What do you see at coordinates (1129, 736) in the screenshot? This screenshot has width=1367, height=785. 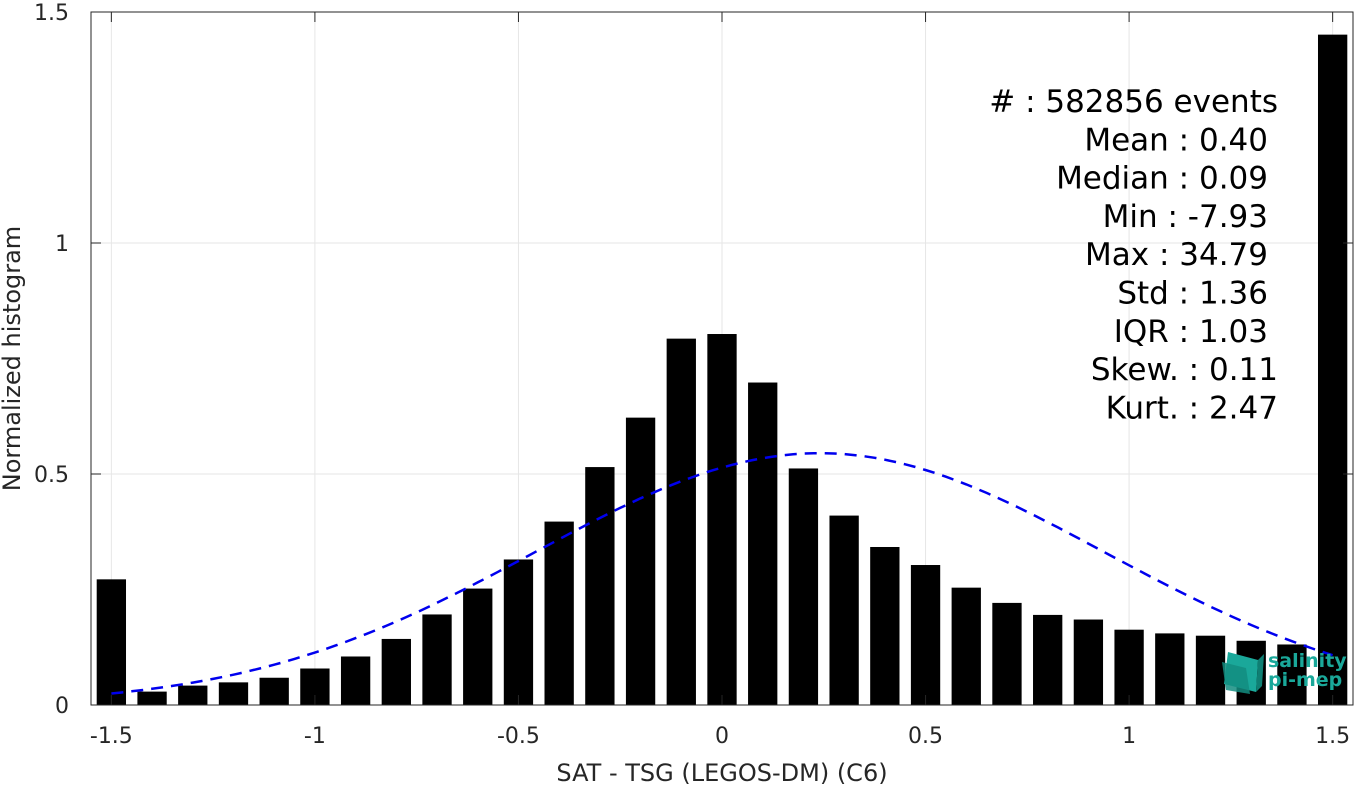 I see `x-tick-label: 1` at bounding box center [1129, 736].